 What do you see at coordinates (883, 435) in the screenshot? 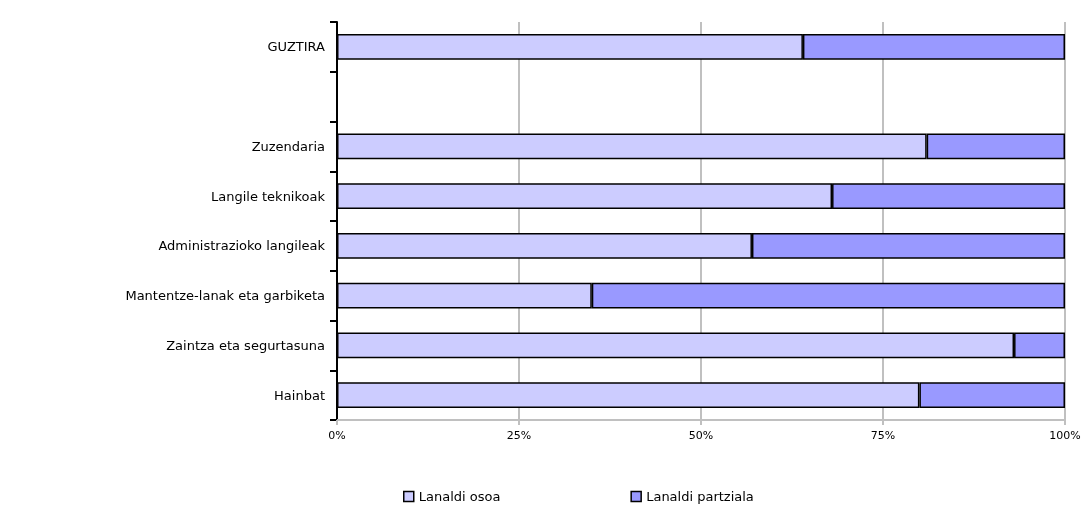
I see `x-tick-label: 75%` at bounding box center [883, 435].